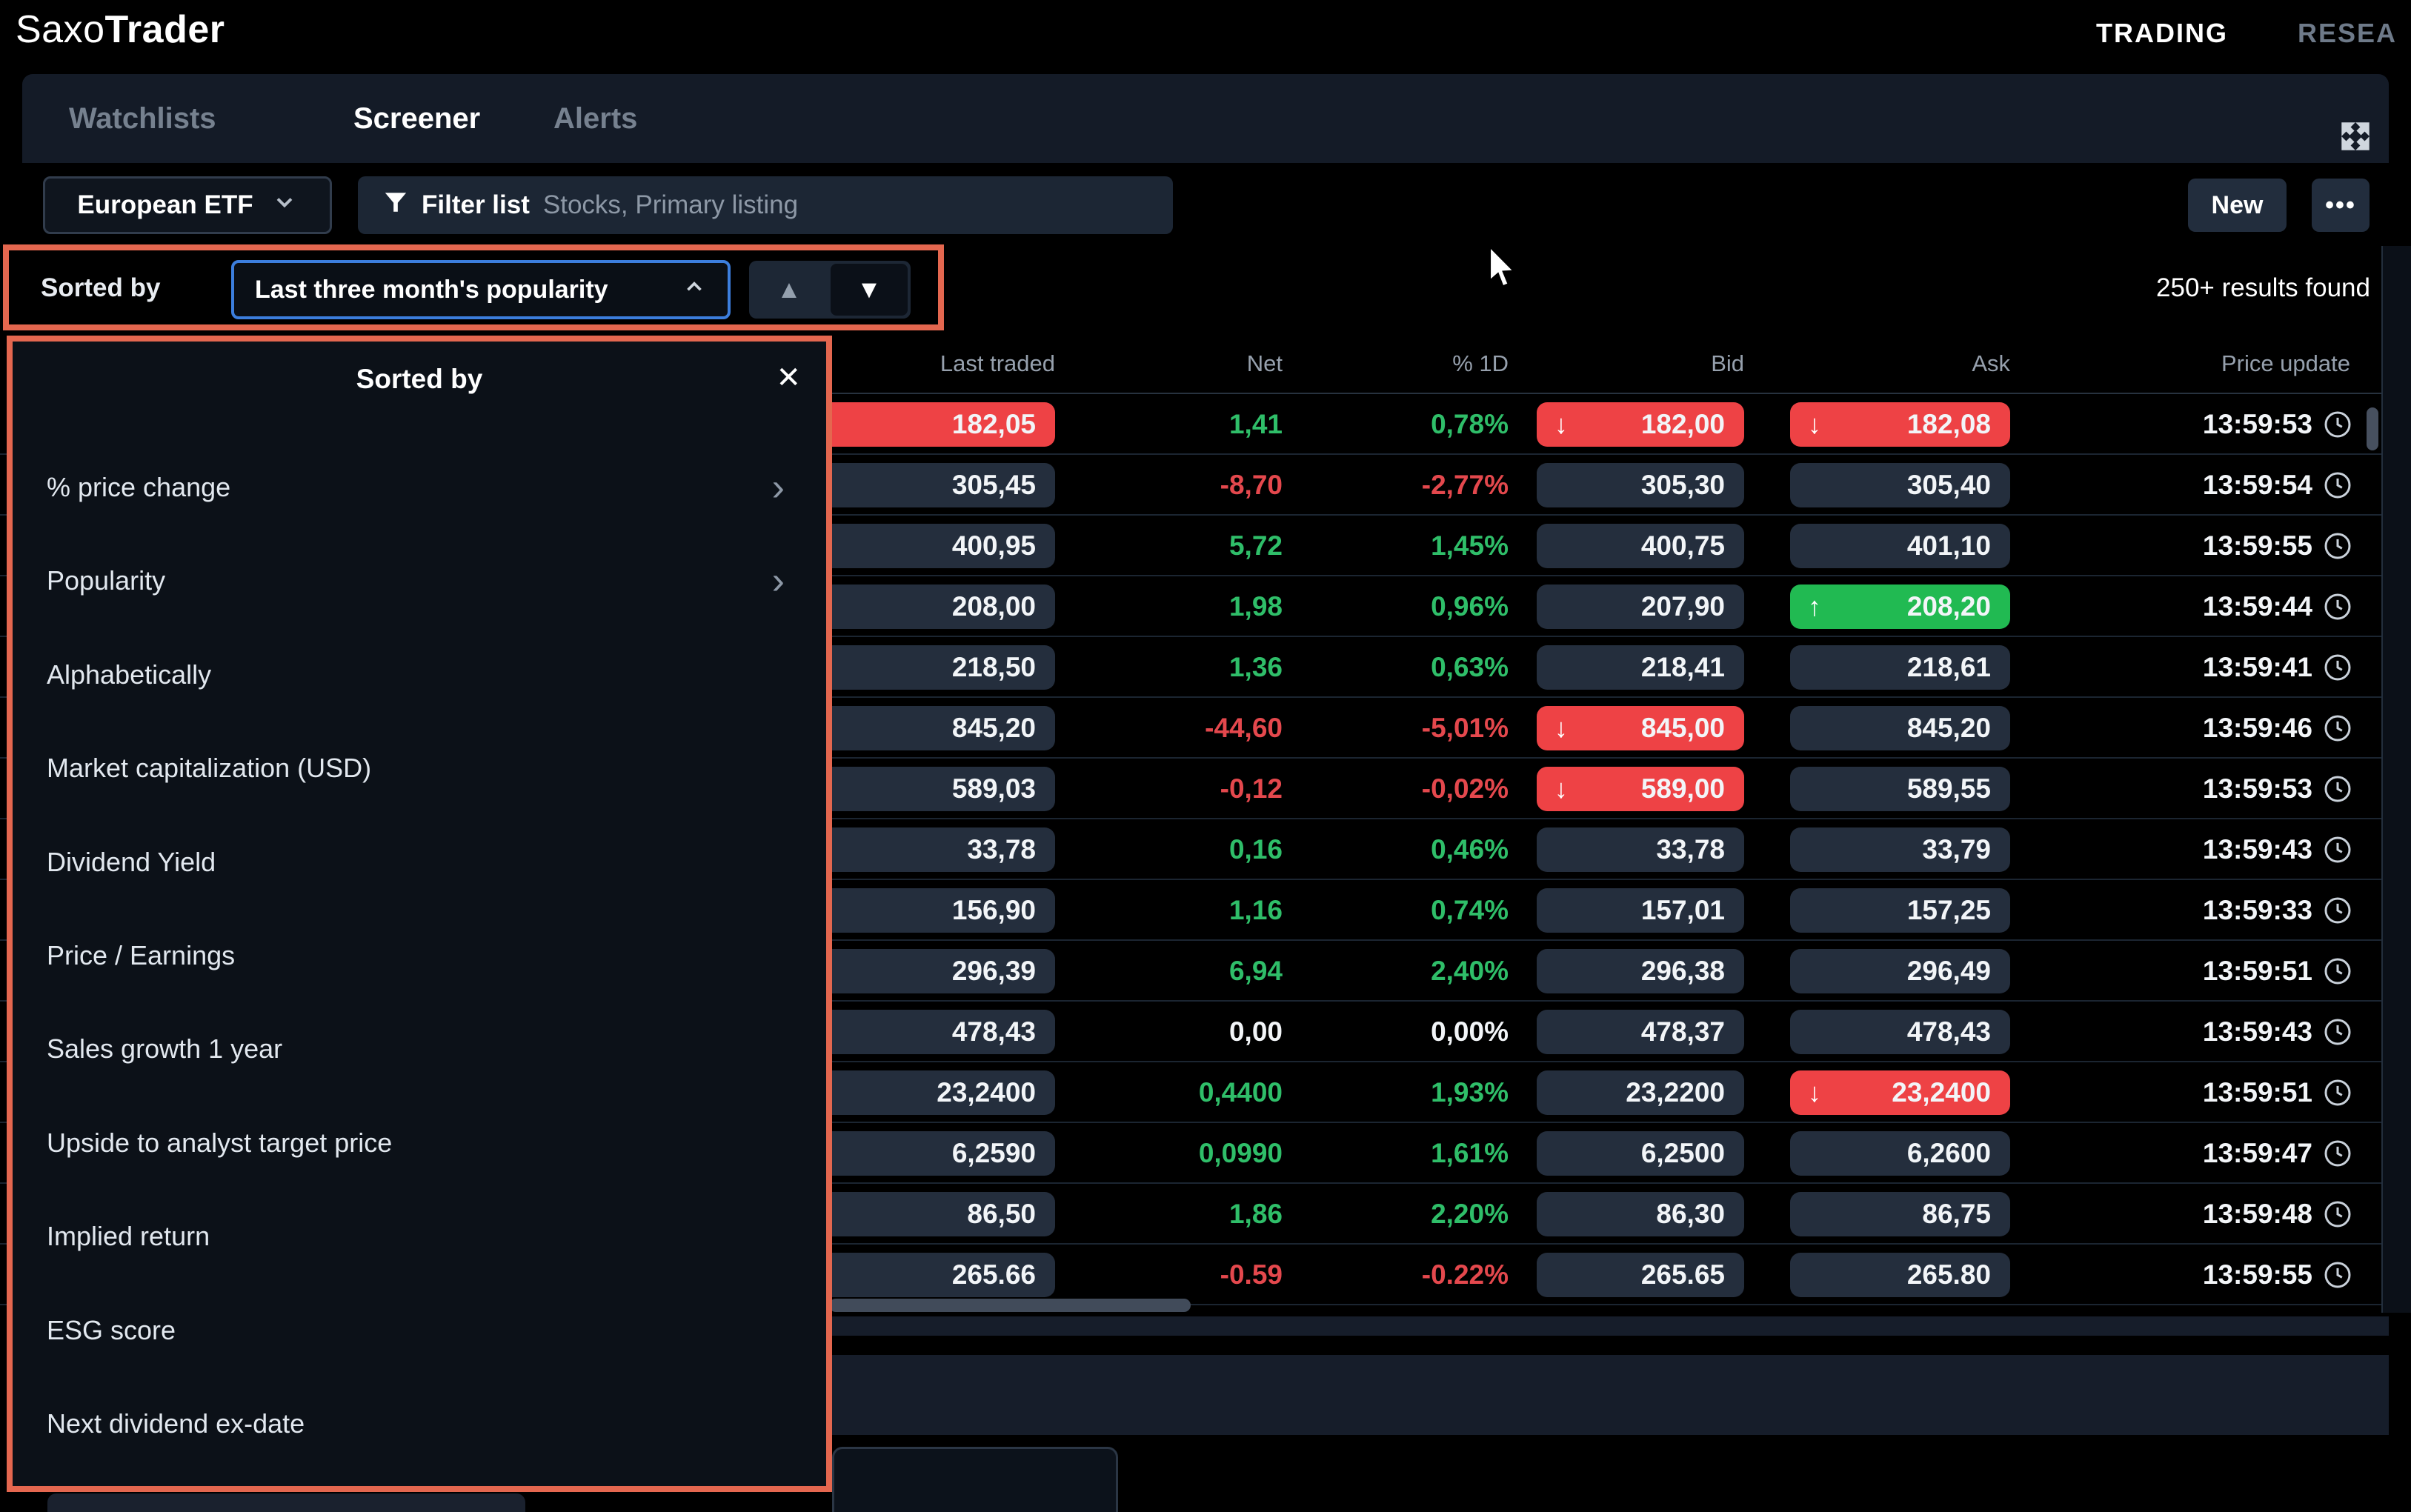  What do you see at coordinates (1727, 363) in the screenshot?
I see `column-header-bid: Bid` at bounding box center [1727, 363].